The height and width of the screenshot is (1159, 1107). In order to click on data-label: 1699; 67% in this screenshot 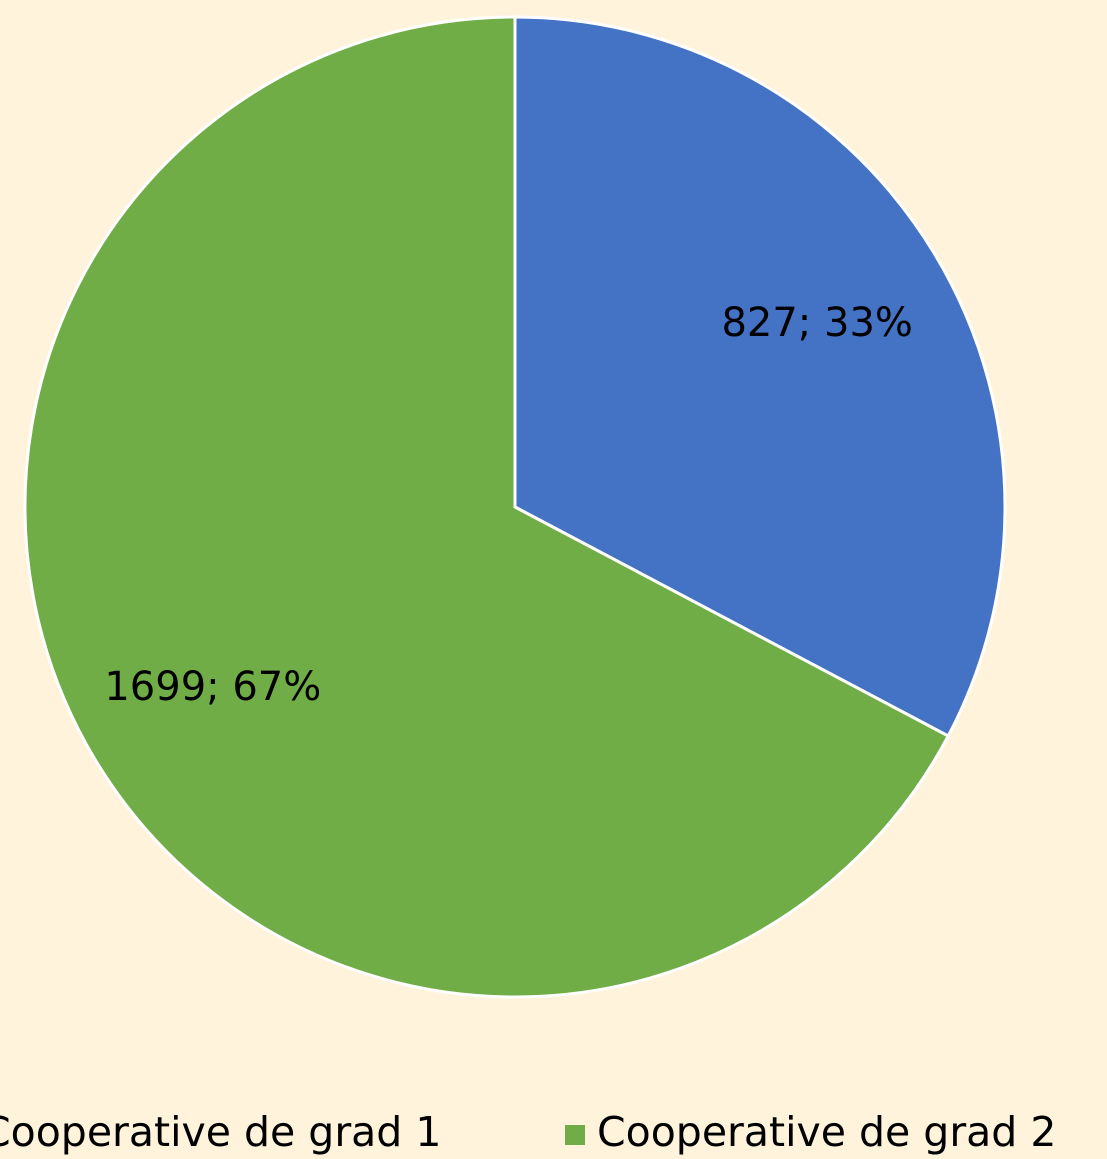, I will do `click(212, 687)`.